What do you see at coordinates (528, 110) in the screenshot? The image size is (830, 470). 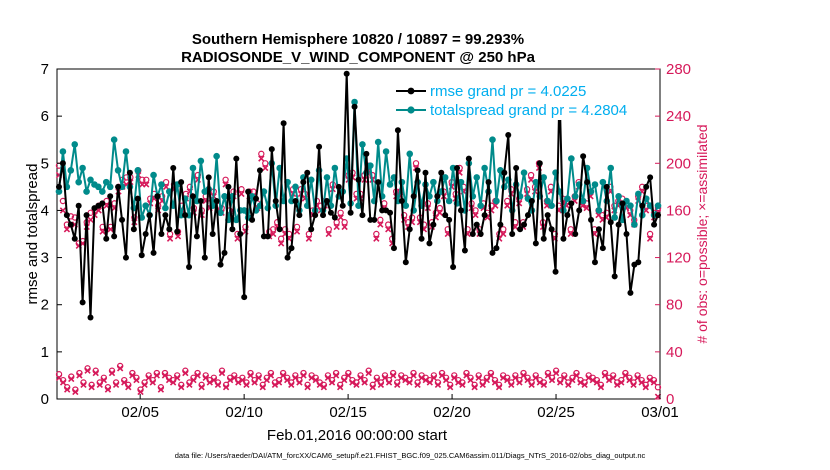 I see `legend-label-spread: totalspread grand pr = 4.2804` at bounding box center [528, 110].